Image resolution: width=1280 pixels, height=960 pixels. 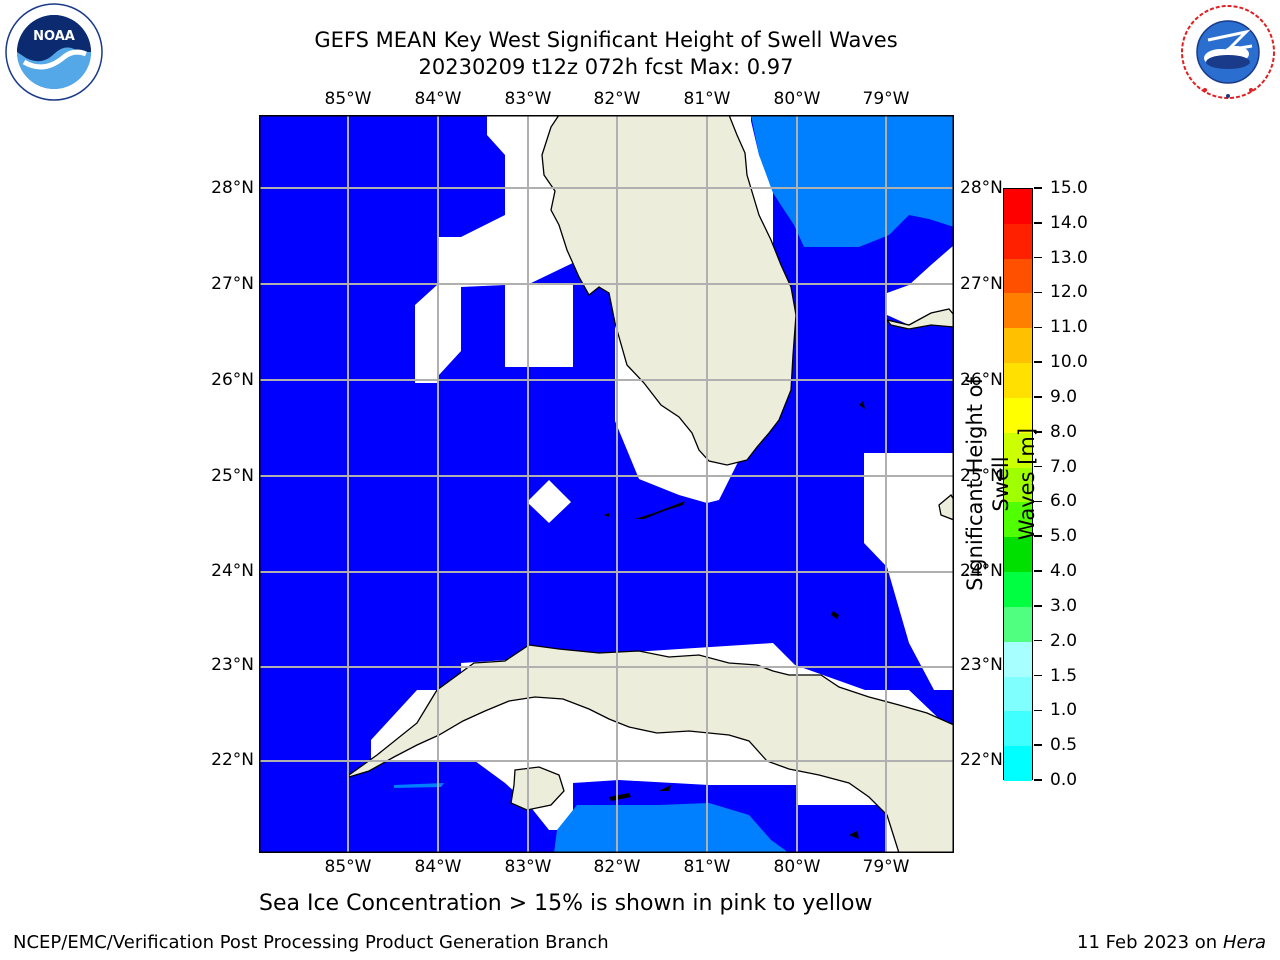 I want to click on colorbar-tick-label: 10.0, so click(x=1069, y=362).